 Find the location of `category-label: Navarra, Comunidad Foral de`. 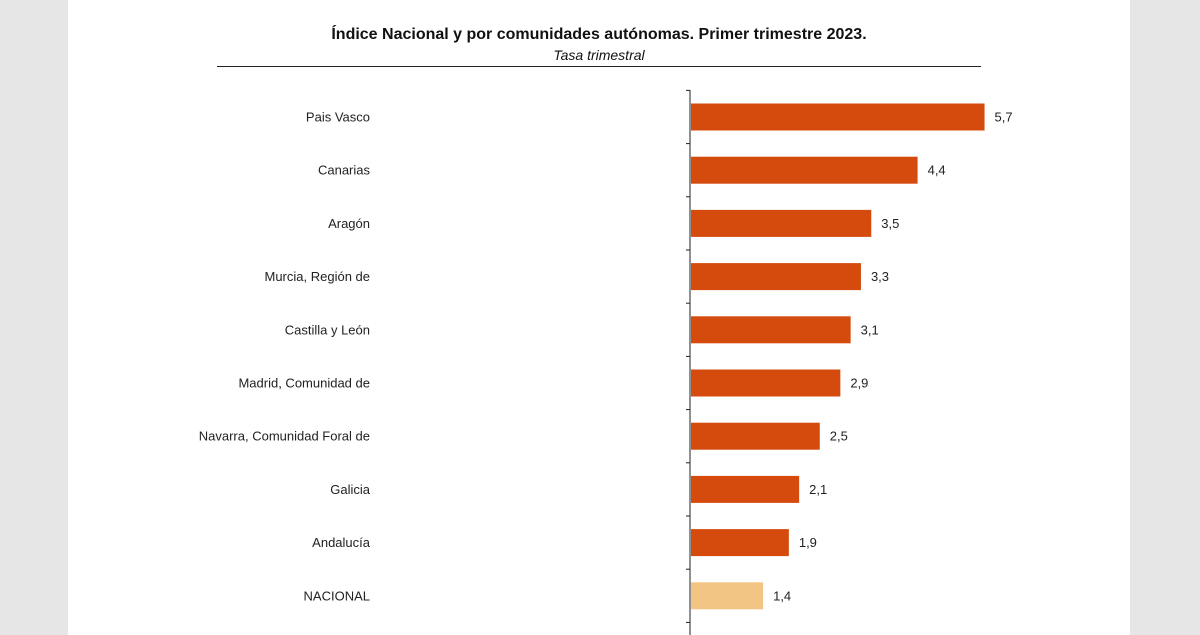

category-label: Navarra, Comunidad Foral de is located at coordinates (284, 436).